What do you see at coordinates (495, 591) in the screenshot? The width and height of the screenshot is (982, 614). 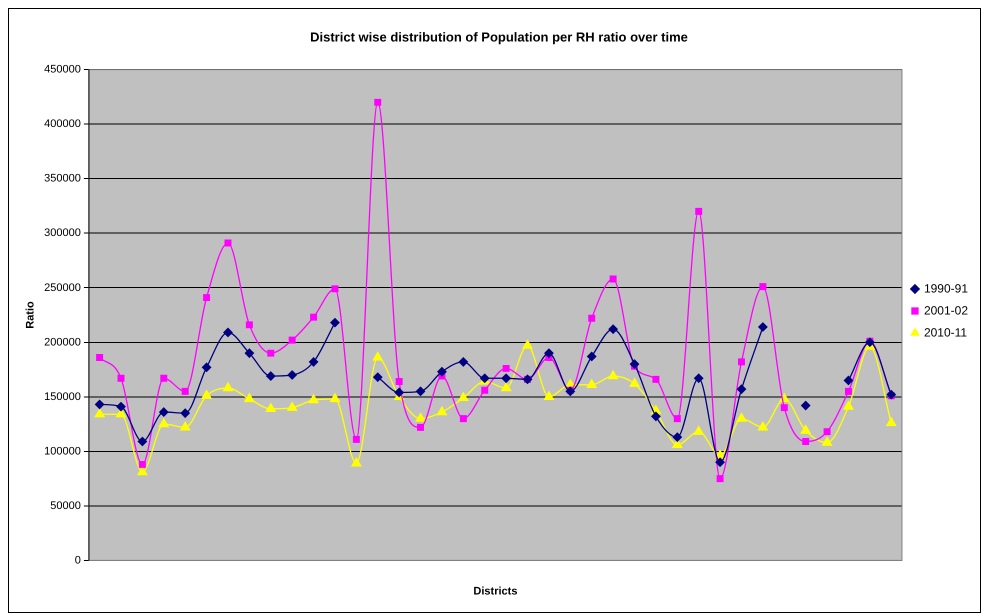 I see `x-axis-title: Districts` at bounding box center [495, 591].